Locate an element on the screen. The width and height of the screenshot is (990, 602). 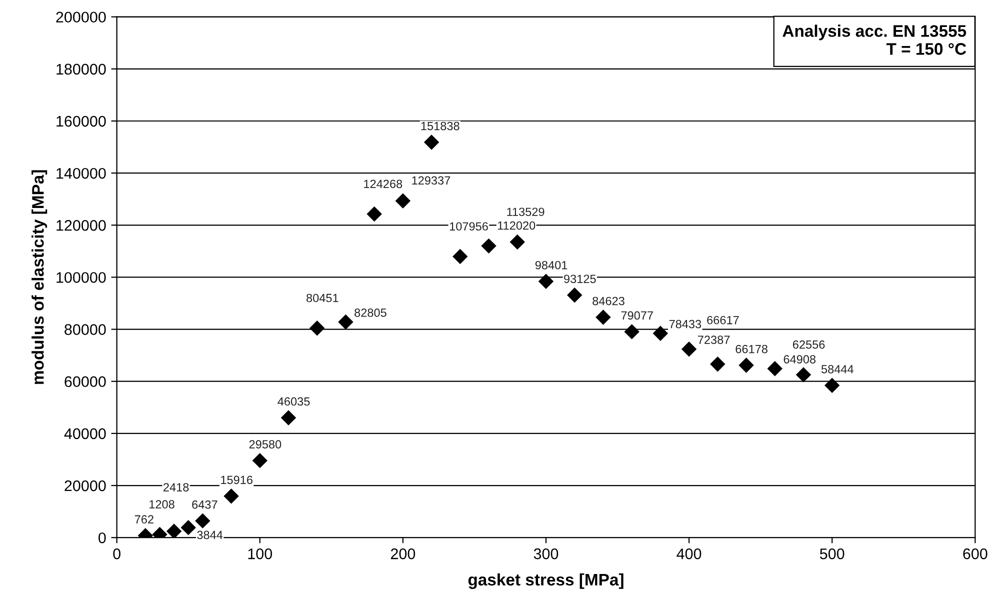
y-tick-label: 60000 is located at coordinates (85, 382).